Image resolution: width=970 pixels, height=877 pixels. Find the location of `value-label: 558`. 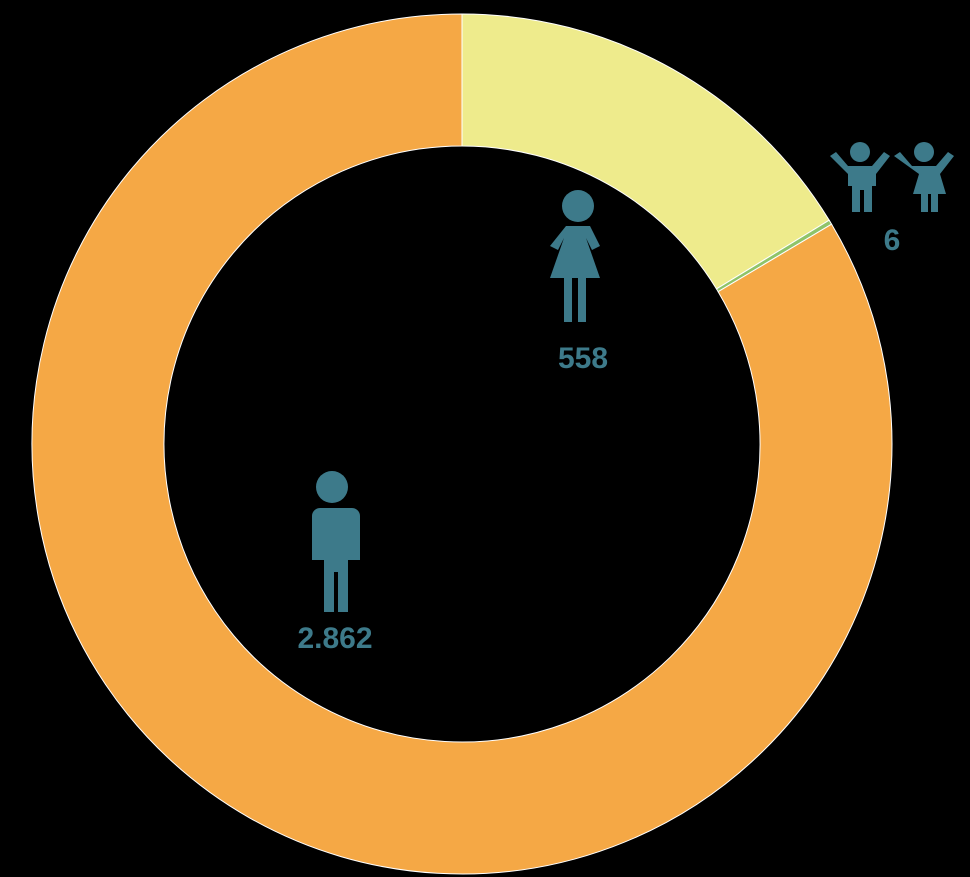

value-label: 558 is located at coordinates (583, 358).